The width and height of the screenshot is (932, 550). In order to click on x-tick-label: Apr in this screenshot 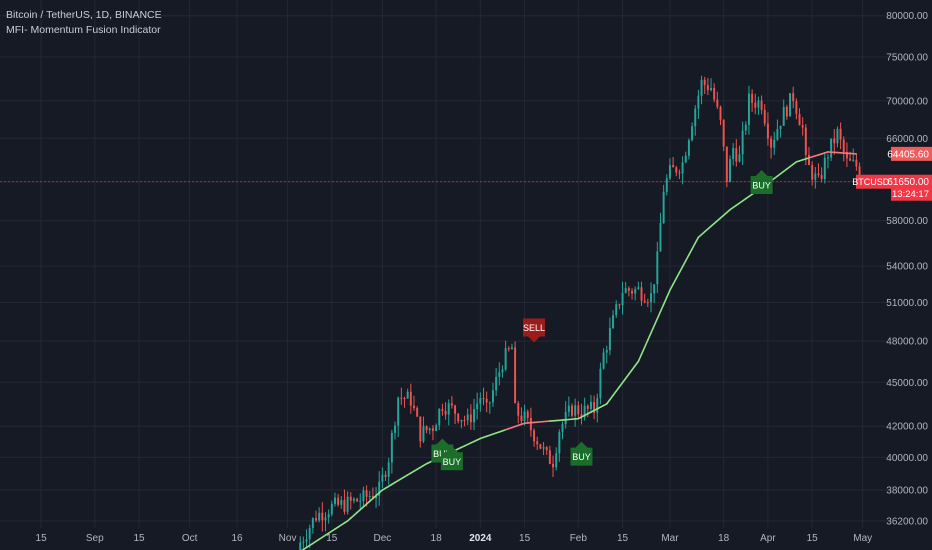, I will do `click(768, 538)`.